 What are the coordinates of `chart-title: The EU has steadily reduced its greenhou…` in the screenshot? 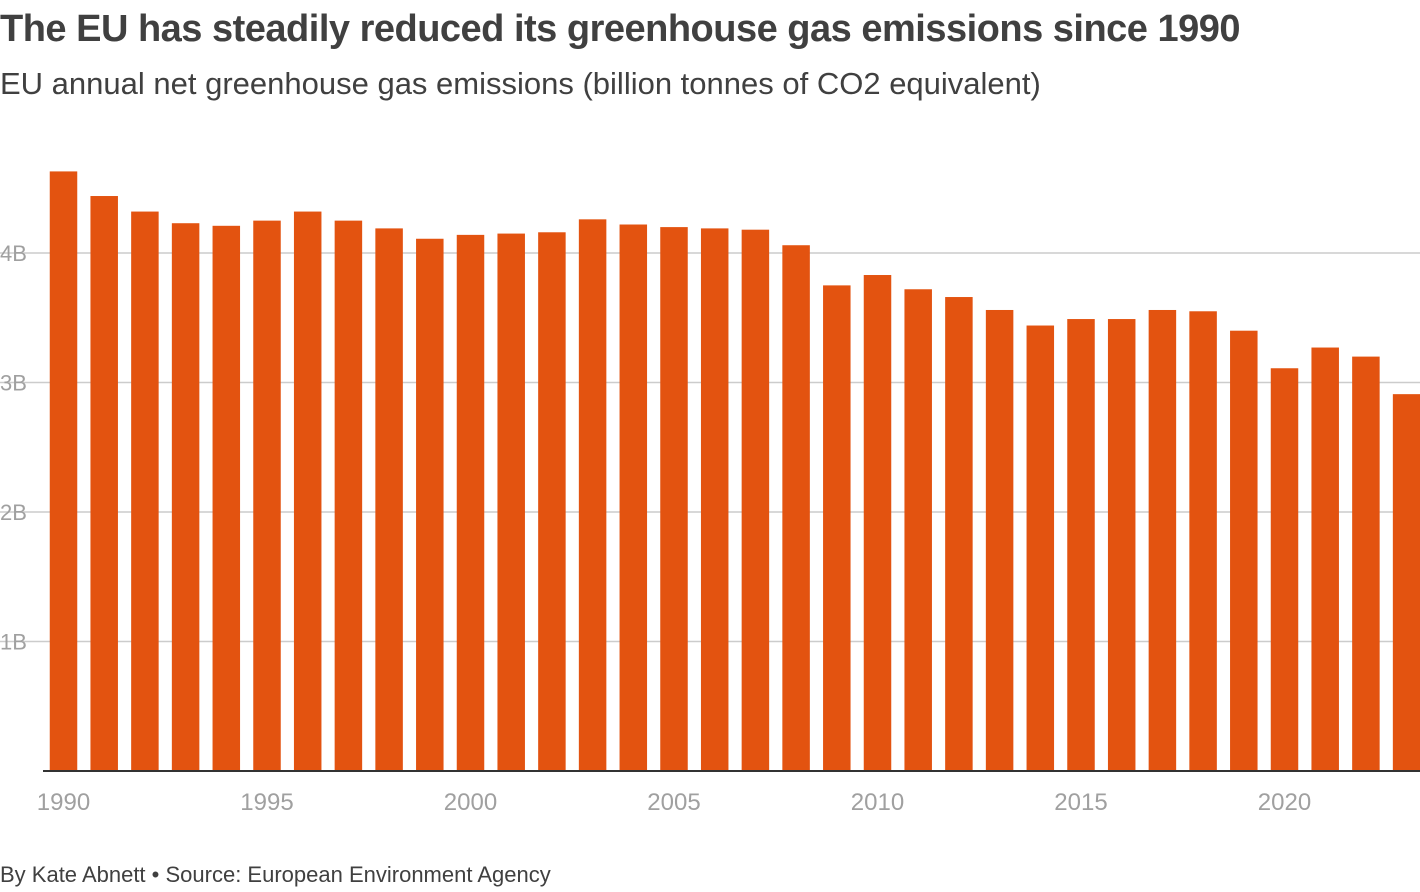 It's located at (620, 29).